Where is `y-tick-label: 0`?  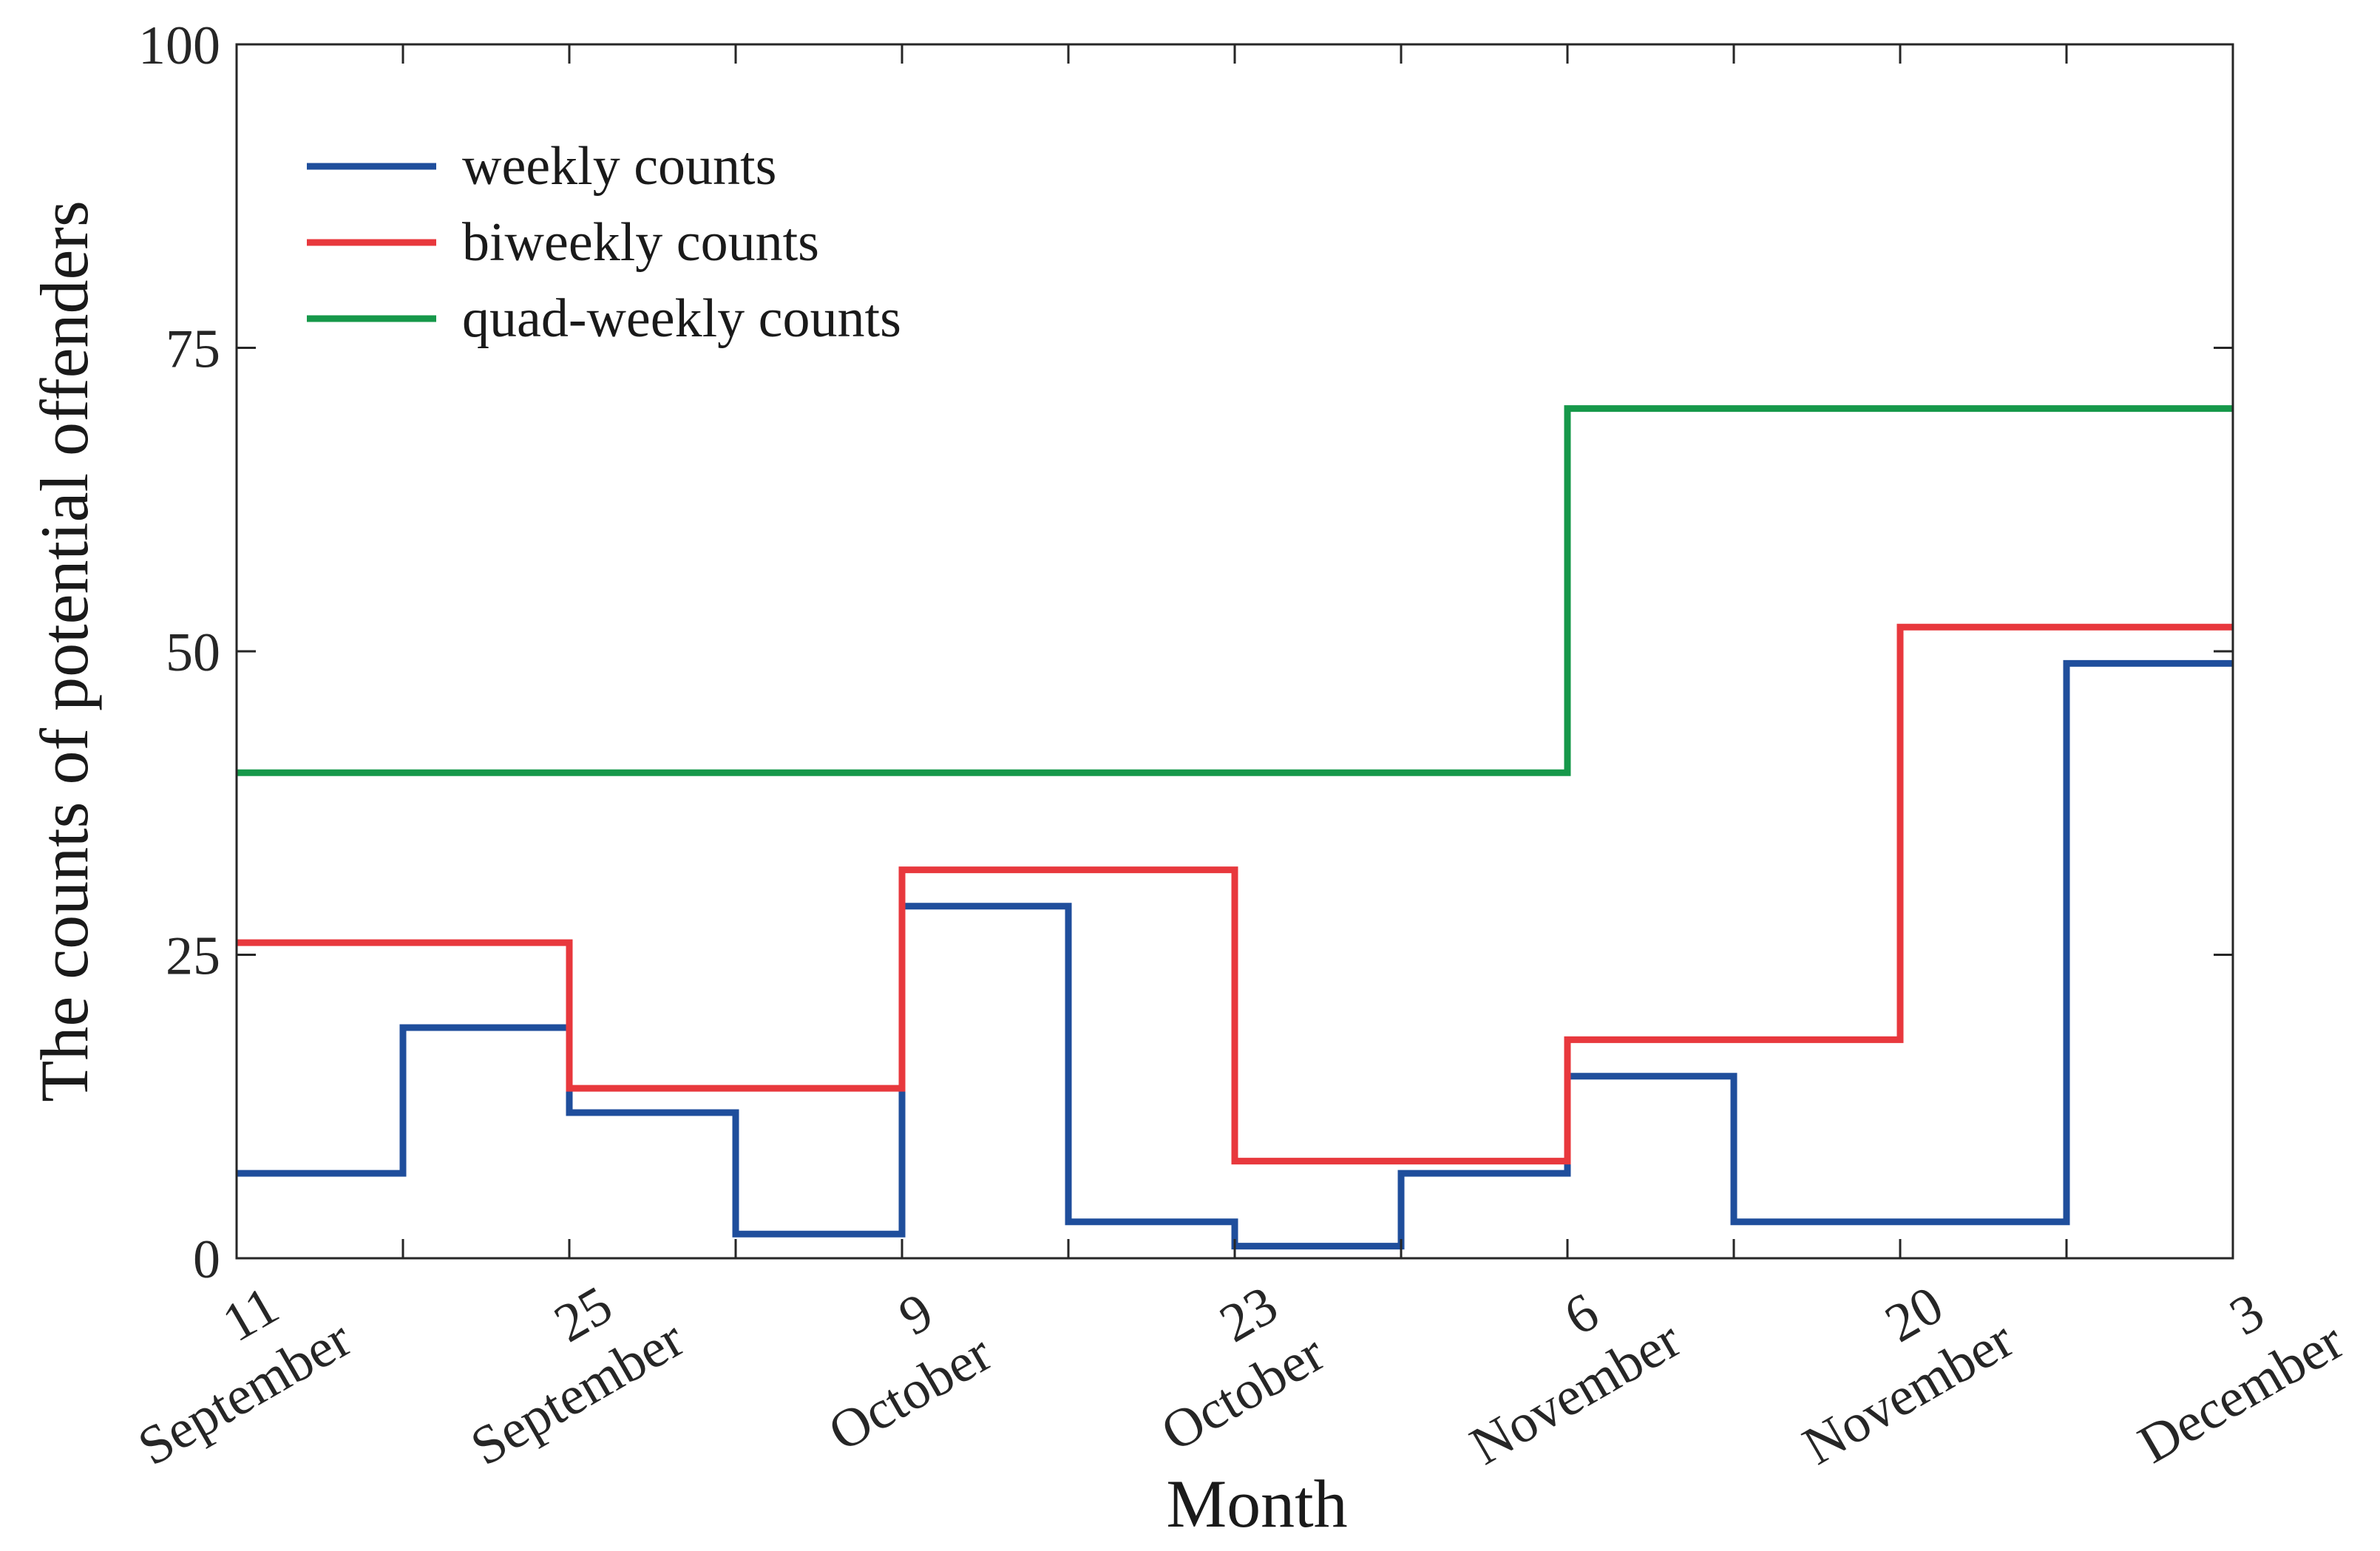
y-tick-label: 0 is located at coordinates (207, 1259).